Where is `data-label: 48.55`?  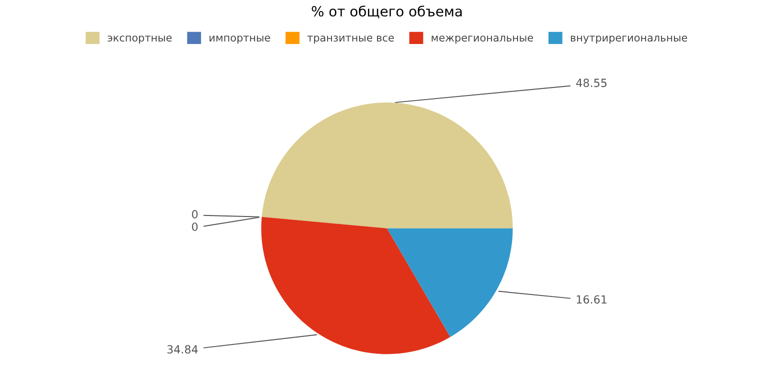 data-label: 48.55 is located at coordinates (591, 83).